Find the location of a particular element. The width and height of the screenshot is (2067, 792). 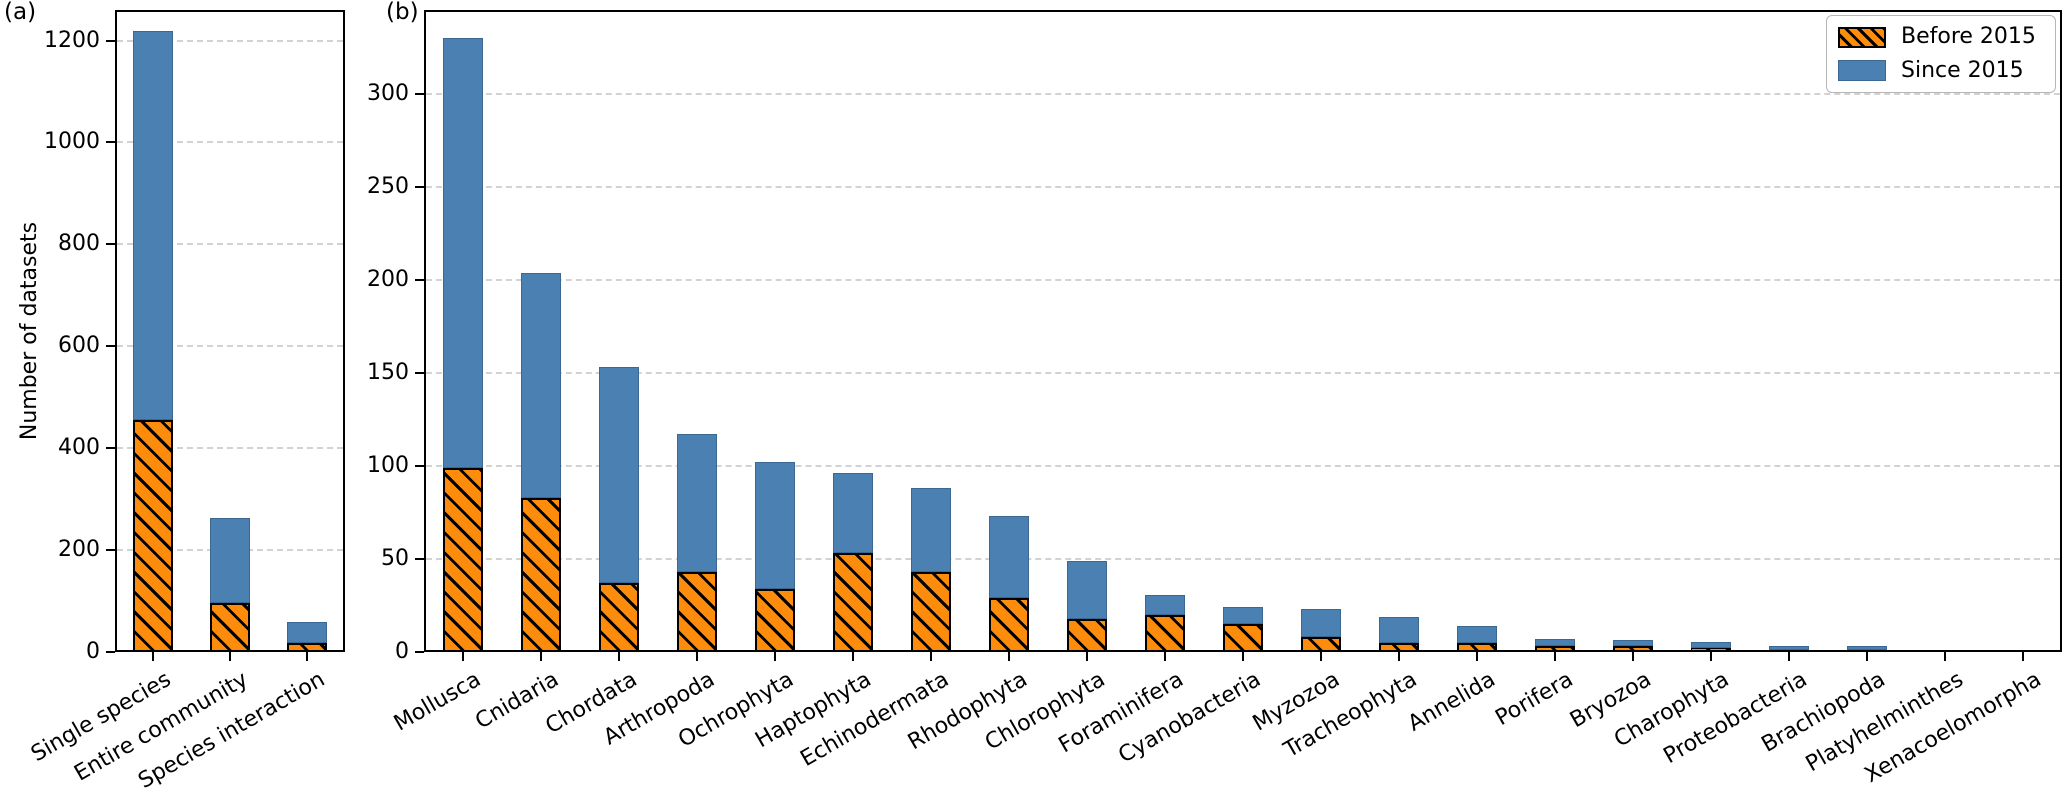

bar-haptophyta-before-2015 is located at coordinates (853, 602).